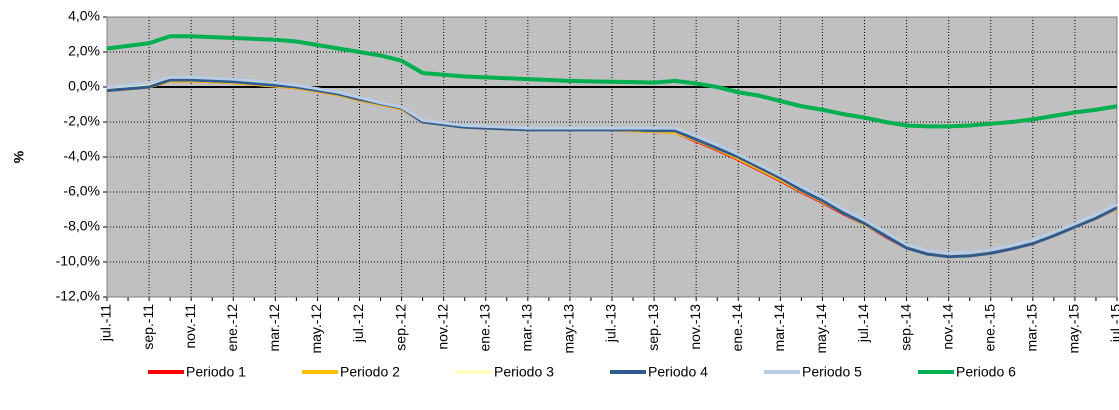  I want to click on x-tick-label: mar.-15, so click(1032, 328).